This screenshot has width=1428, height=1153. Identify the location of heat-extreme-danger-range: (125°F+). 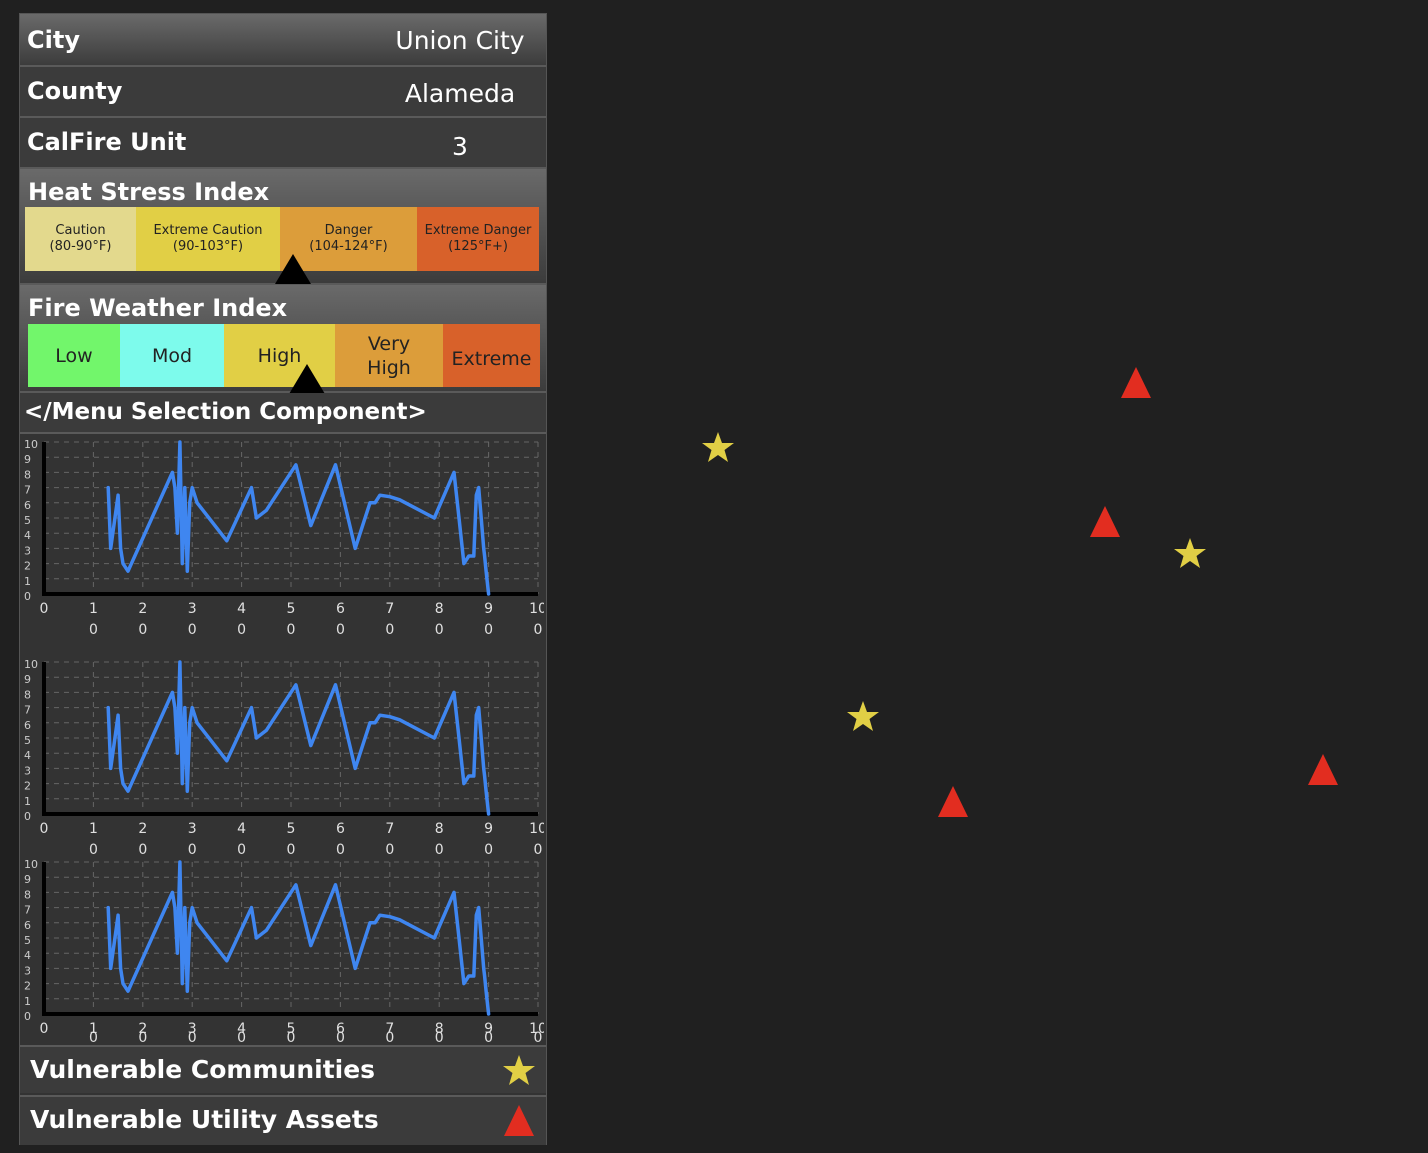
(478, 246).